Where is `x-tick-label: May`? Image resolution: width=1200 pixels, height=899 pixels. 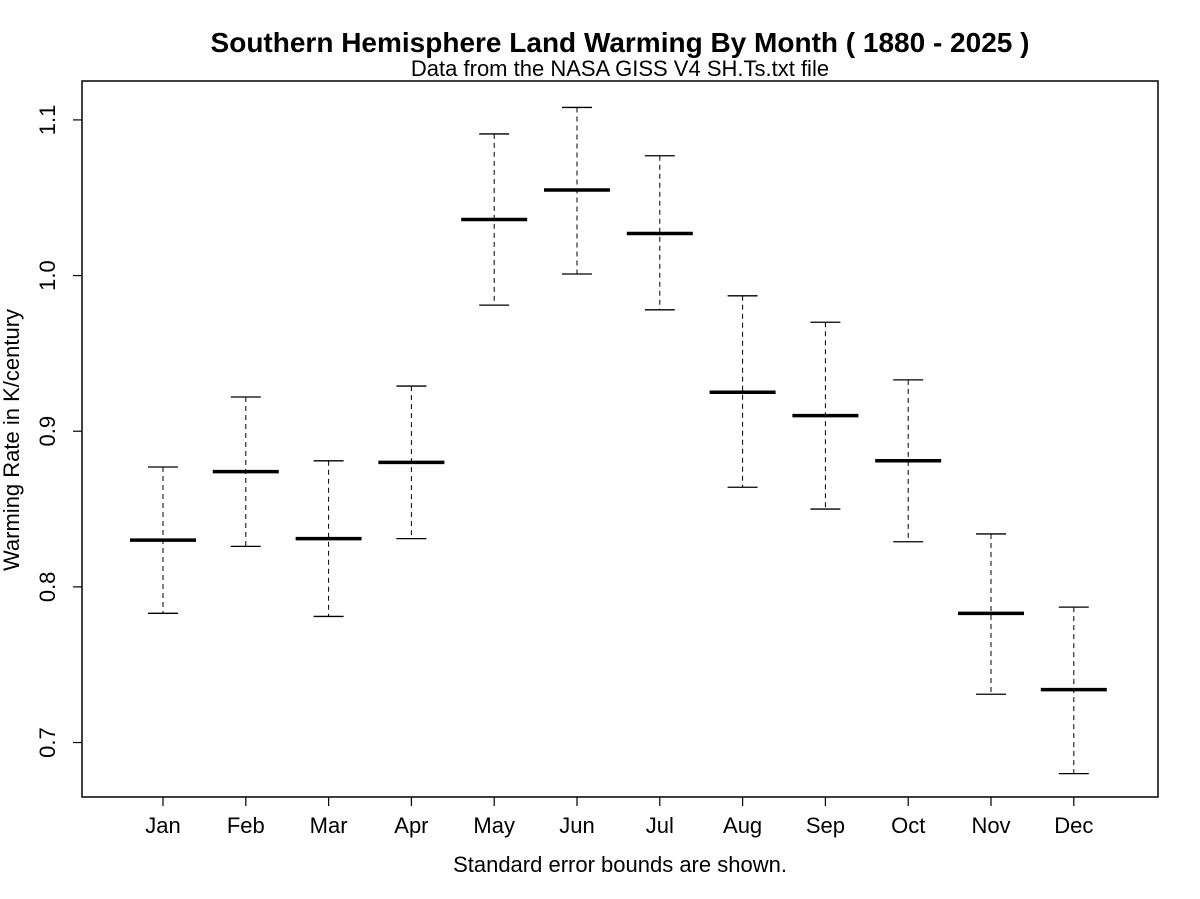 x-tick-label: May is located at coordinates (494, 825).